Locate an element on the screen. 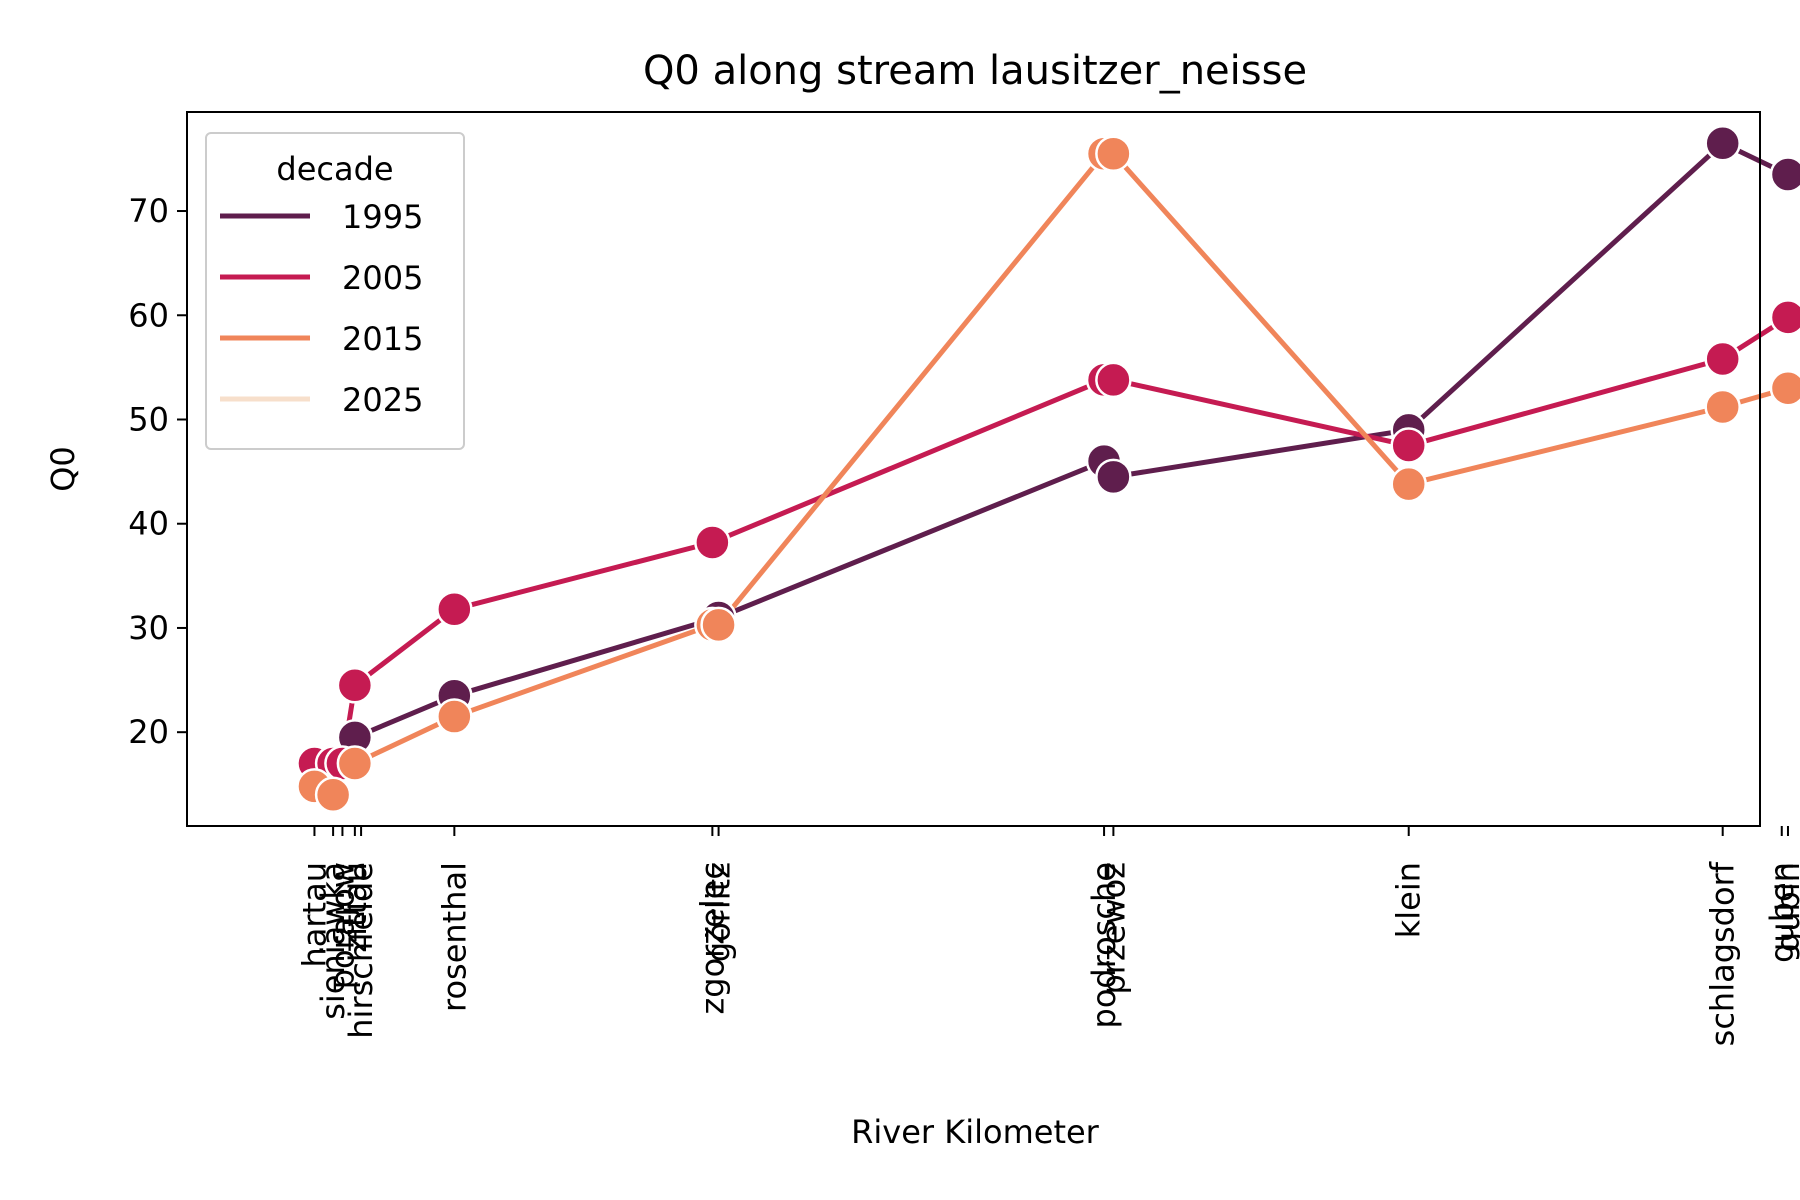 This screenshot has width=1800, height=1200. x-tick-label: przewoz is located at coordinates (1113, 928).